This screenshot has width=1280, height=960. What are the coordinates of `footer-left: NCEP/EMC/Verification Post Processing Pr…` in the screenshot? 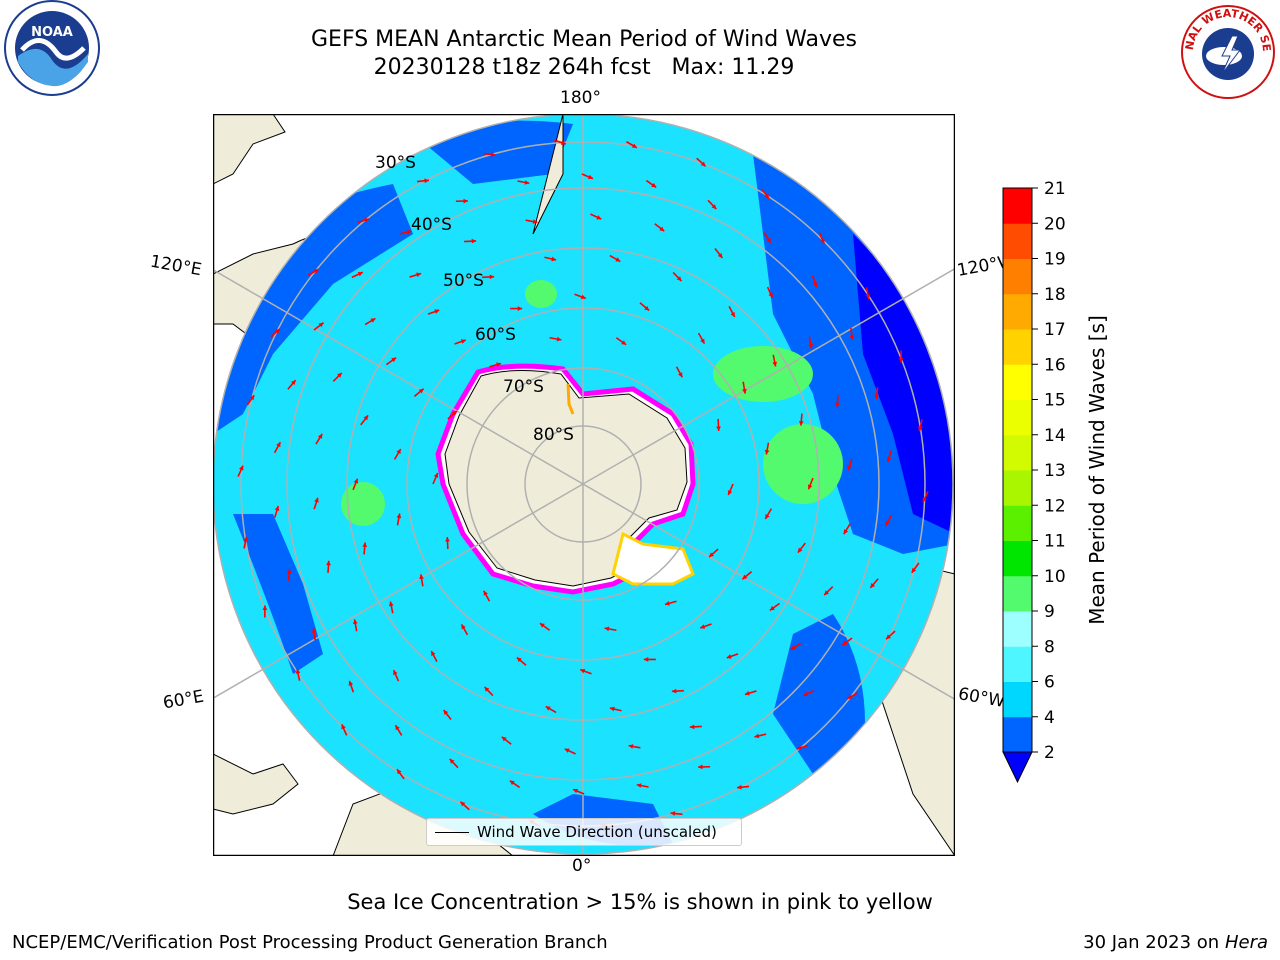 It's located at (310, 942).